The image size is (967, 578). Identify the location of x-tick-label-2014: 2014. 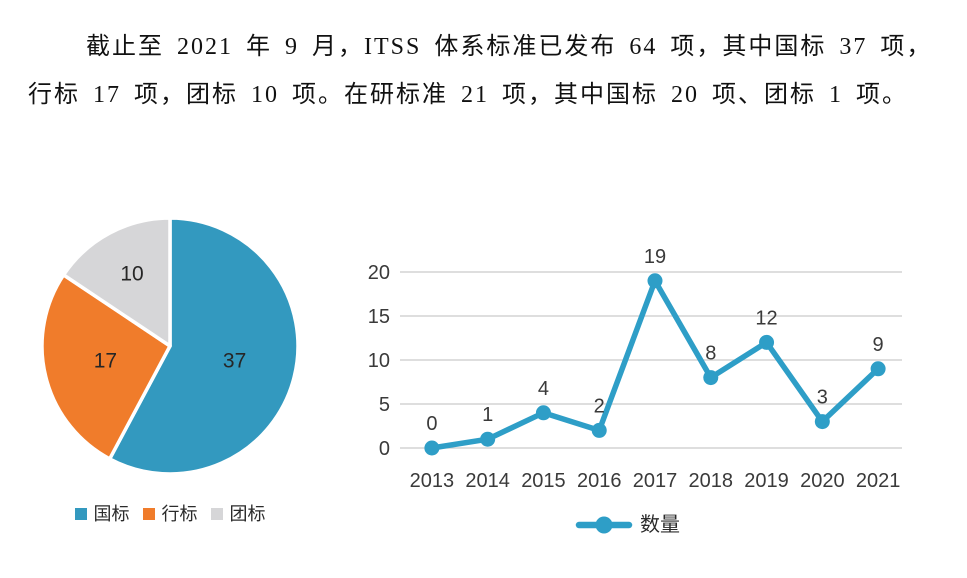
(487, 481).